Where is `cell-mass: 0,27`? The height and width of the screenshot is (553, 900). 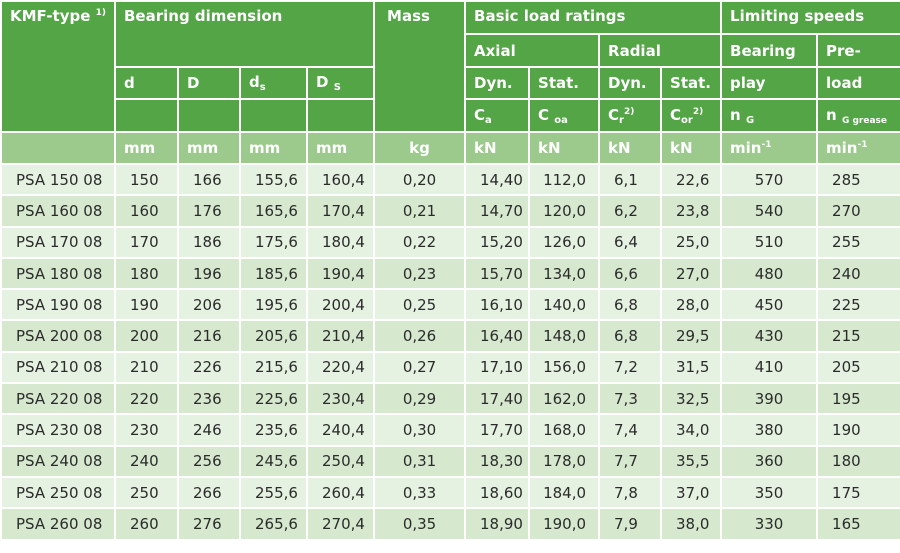 cell-mass: 0,27 is located at coordinates (420, 367).